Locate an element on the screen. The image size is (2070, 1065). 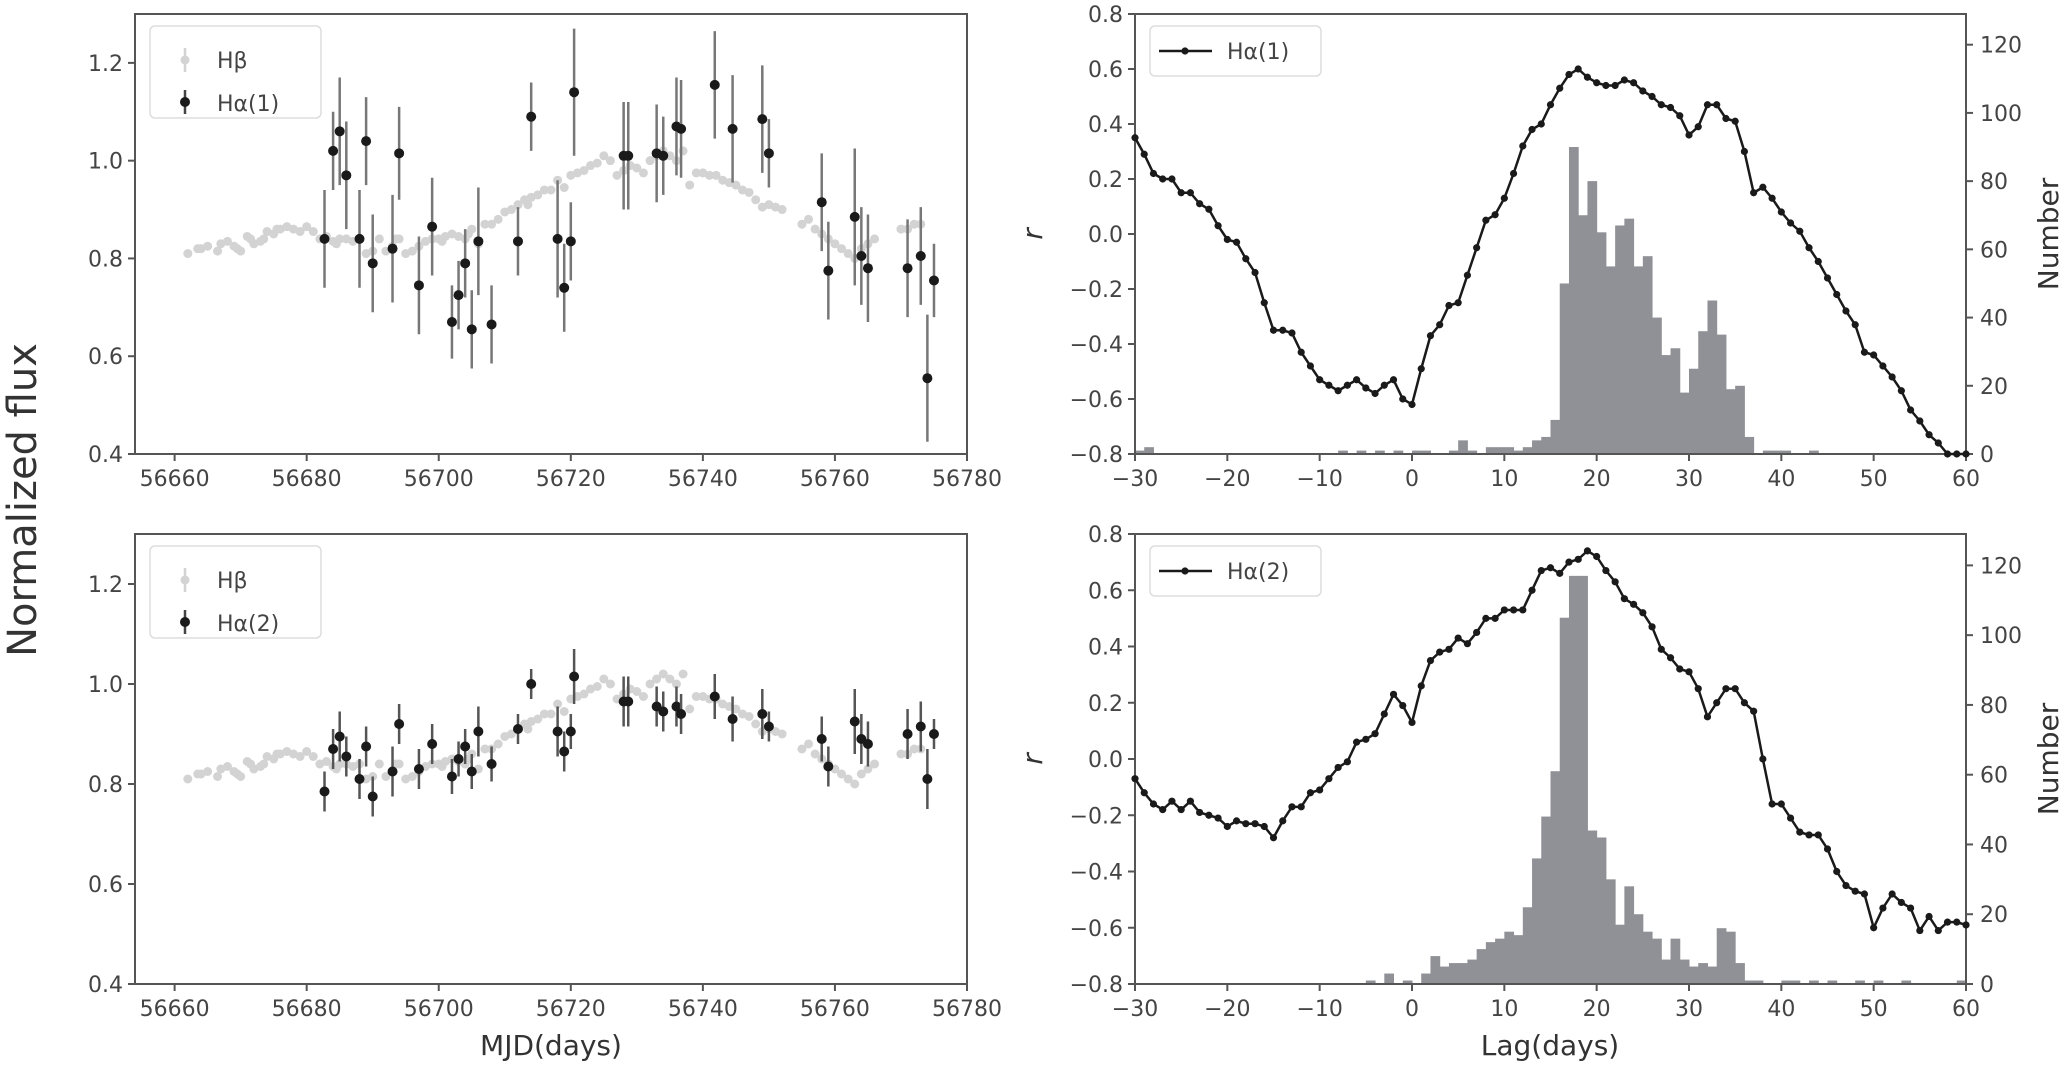
ylabel-number-bottom: Number is located at coordinates (2048, 758).